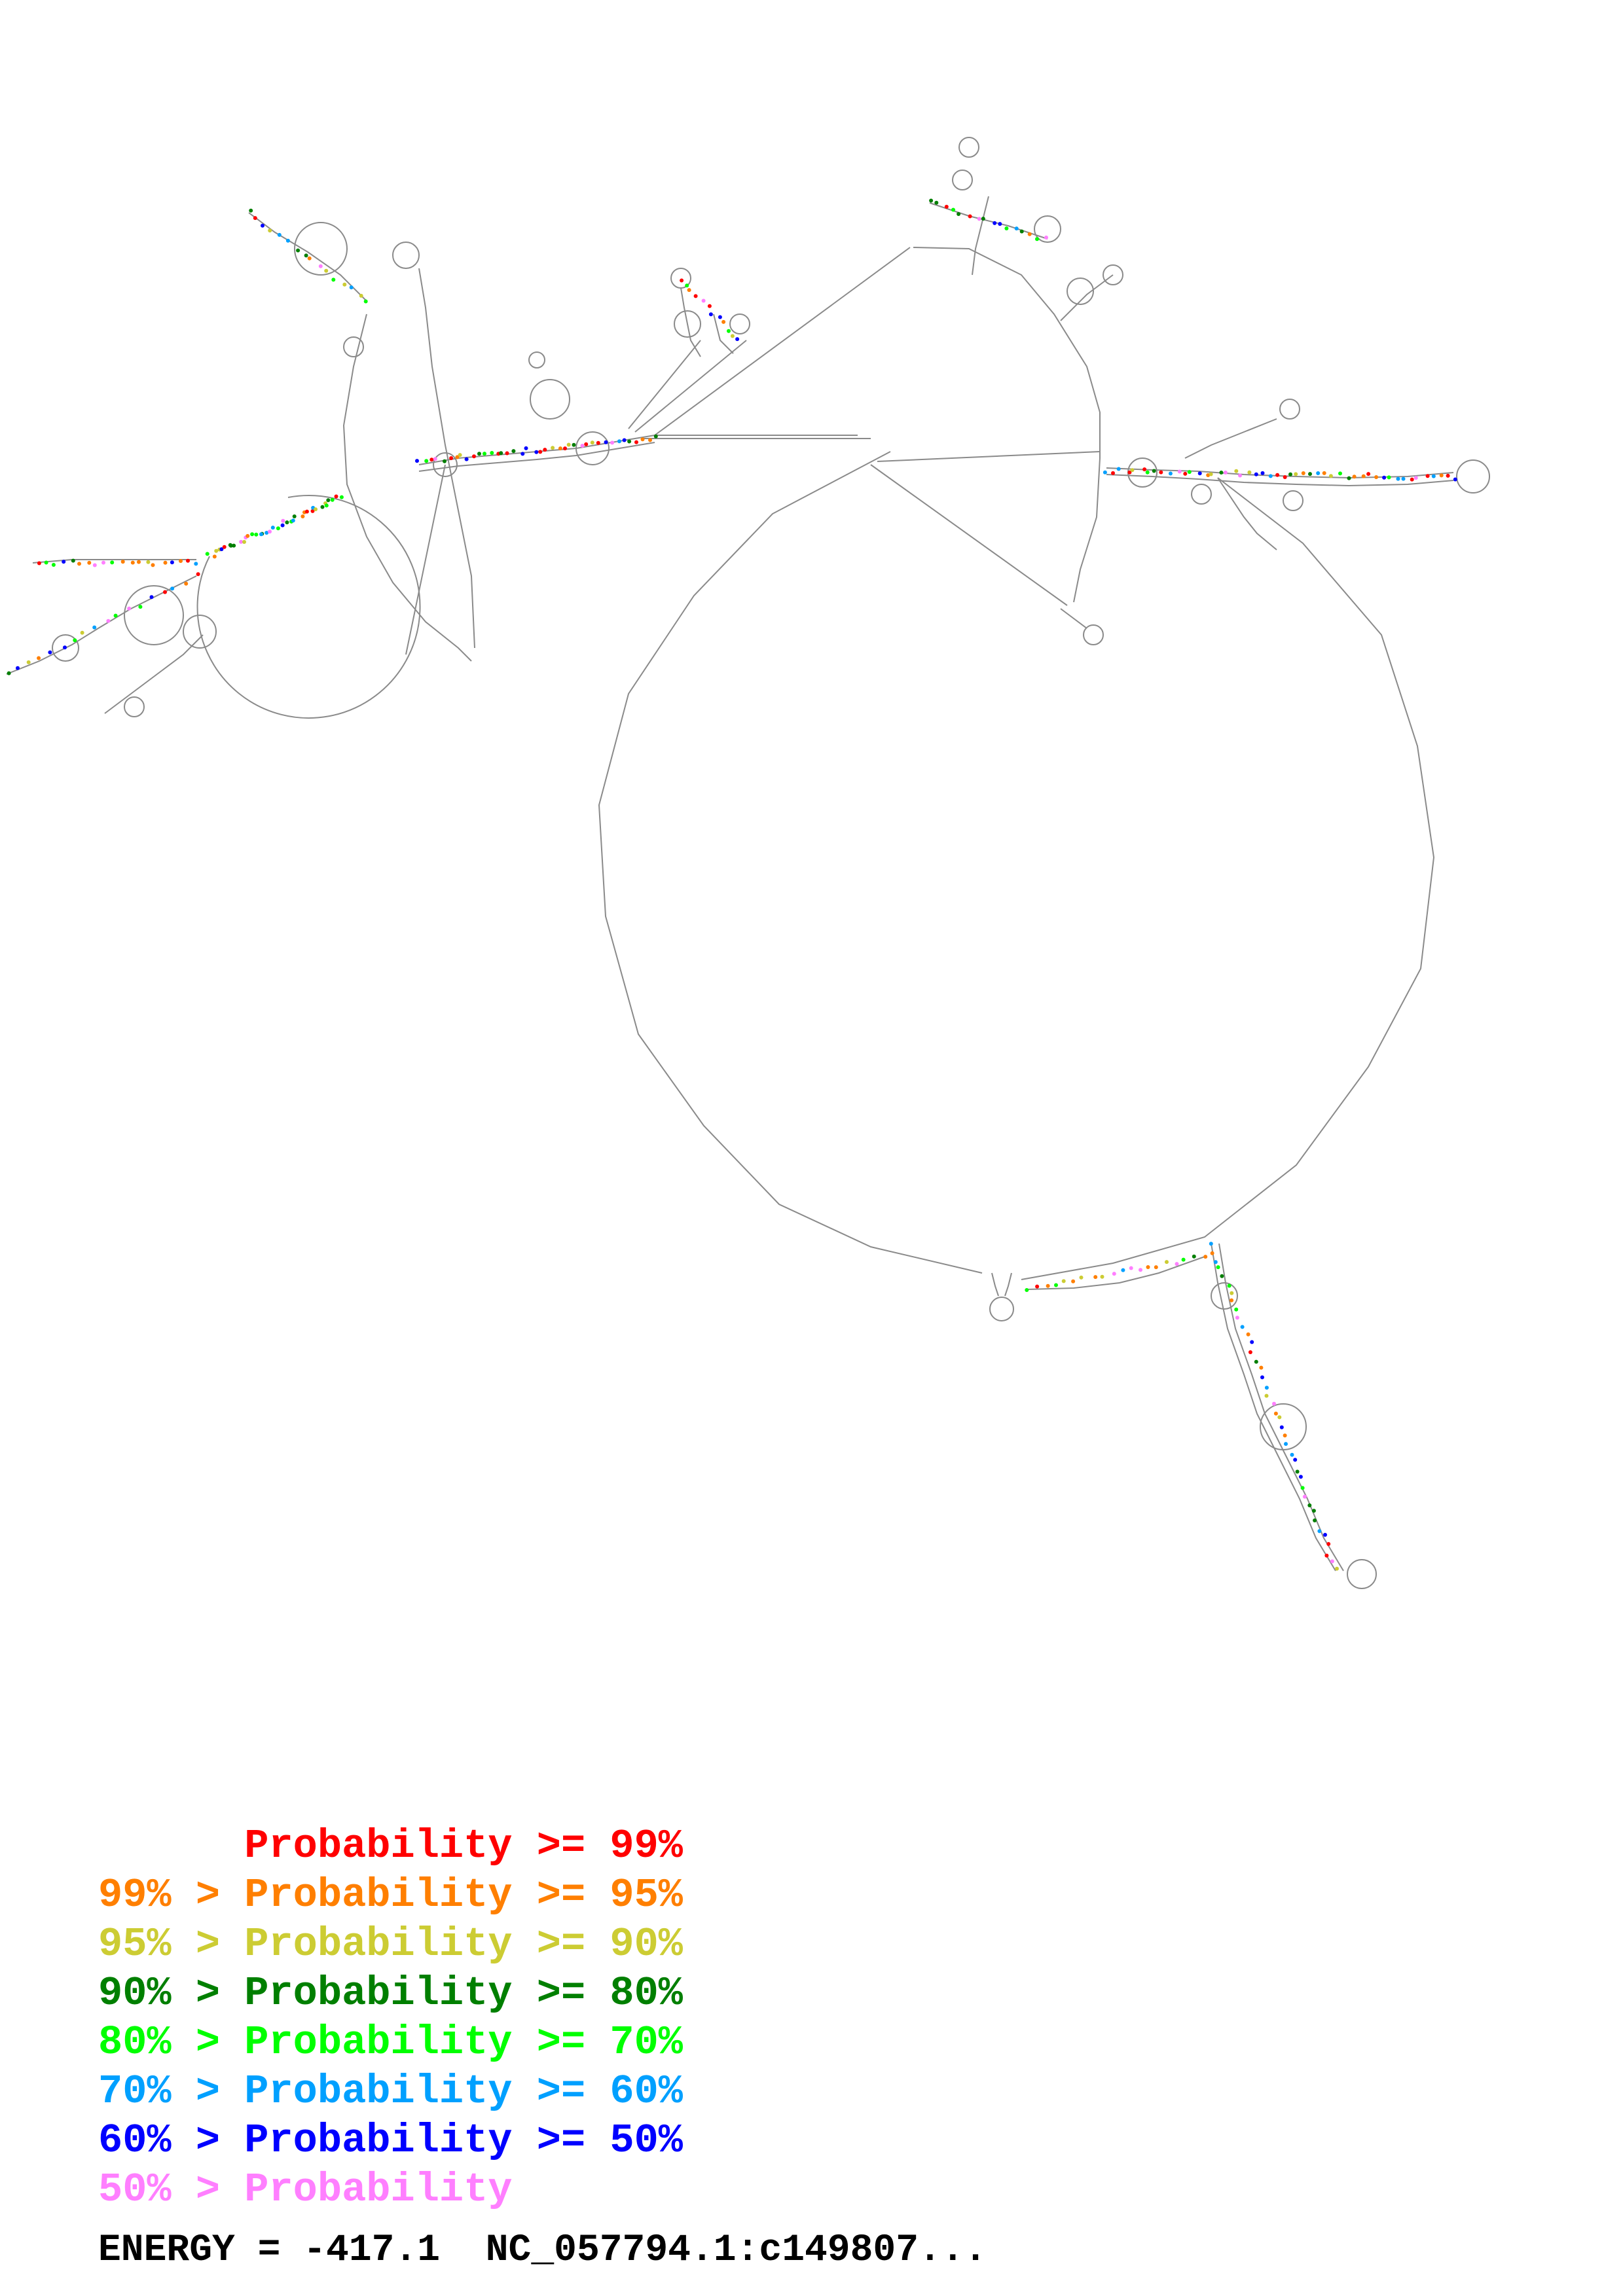 The width and height of the screenshot is (1623, 2296). What do you see at coordinates (390, 1846) in the screenshot?
I see `legend-row: Probability >= 99%` at bounding box center [390, 1846].